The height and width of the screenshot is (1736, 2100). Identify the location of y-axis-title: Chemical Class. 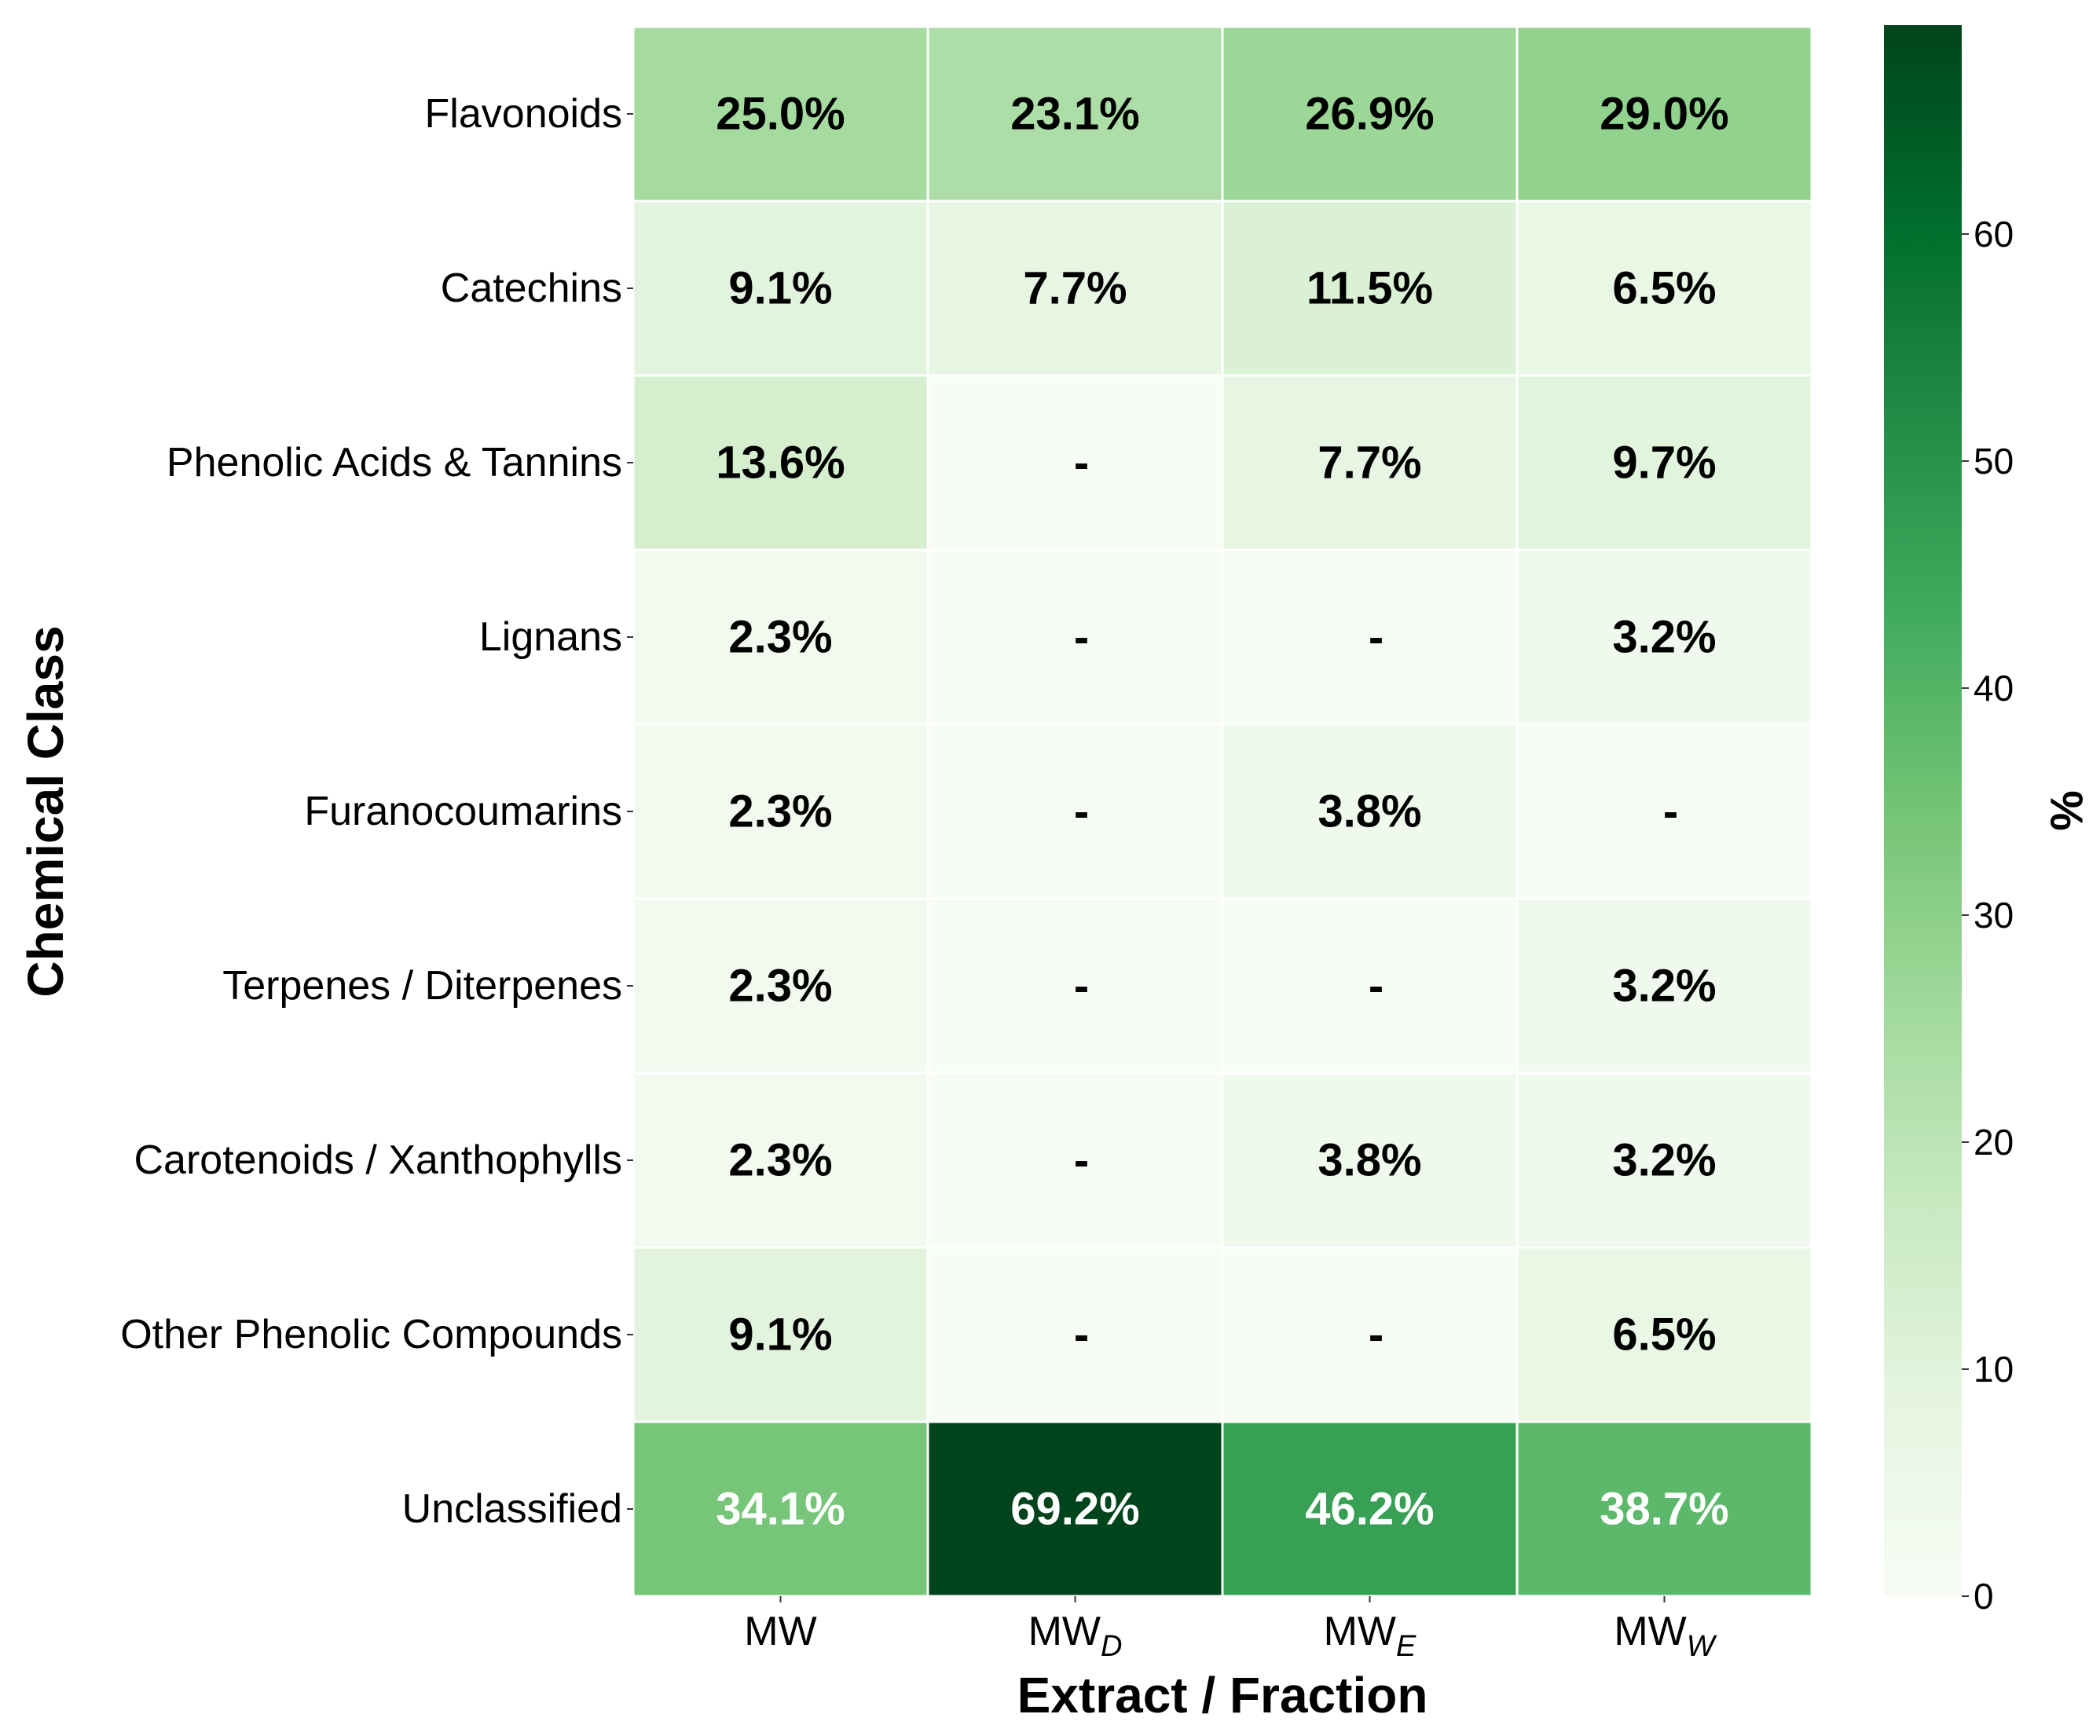
(45, 811).